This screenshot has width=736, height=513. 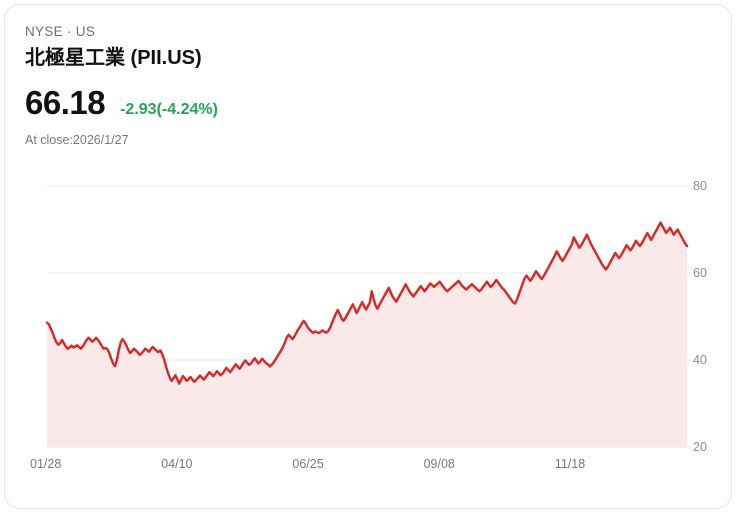 I want to click on y-axis-tick: 60, so click(x=700, y=273).